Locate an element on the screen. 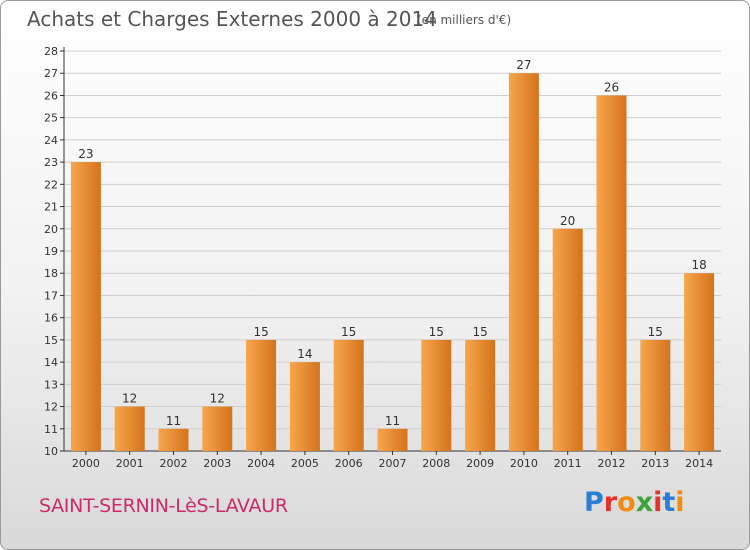 The image size is (750, 550). x-tick-label: 2009 is located at coordinates (480, 463).